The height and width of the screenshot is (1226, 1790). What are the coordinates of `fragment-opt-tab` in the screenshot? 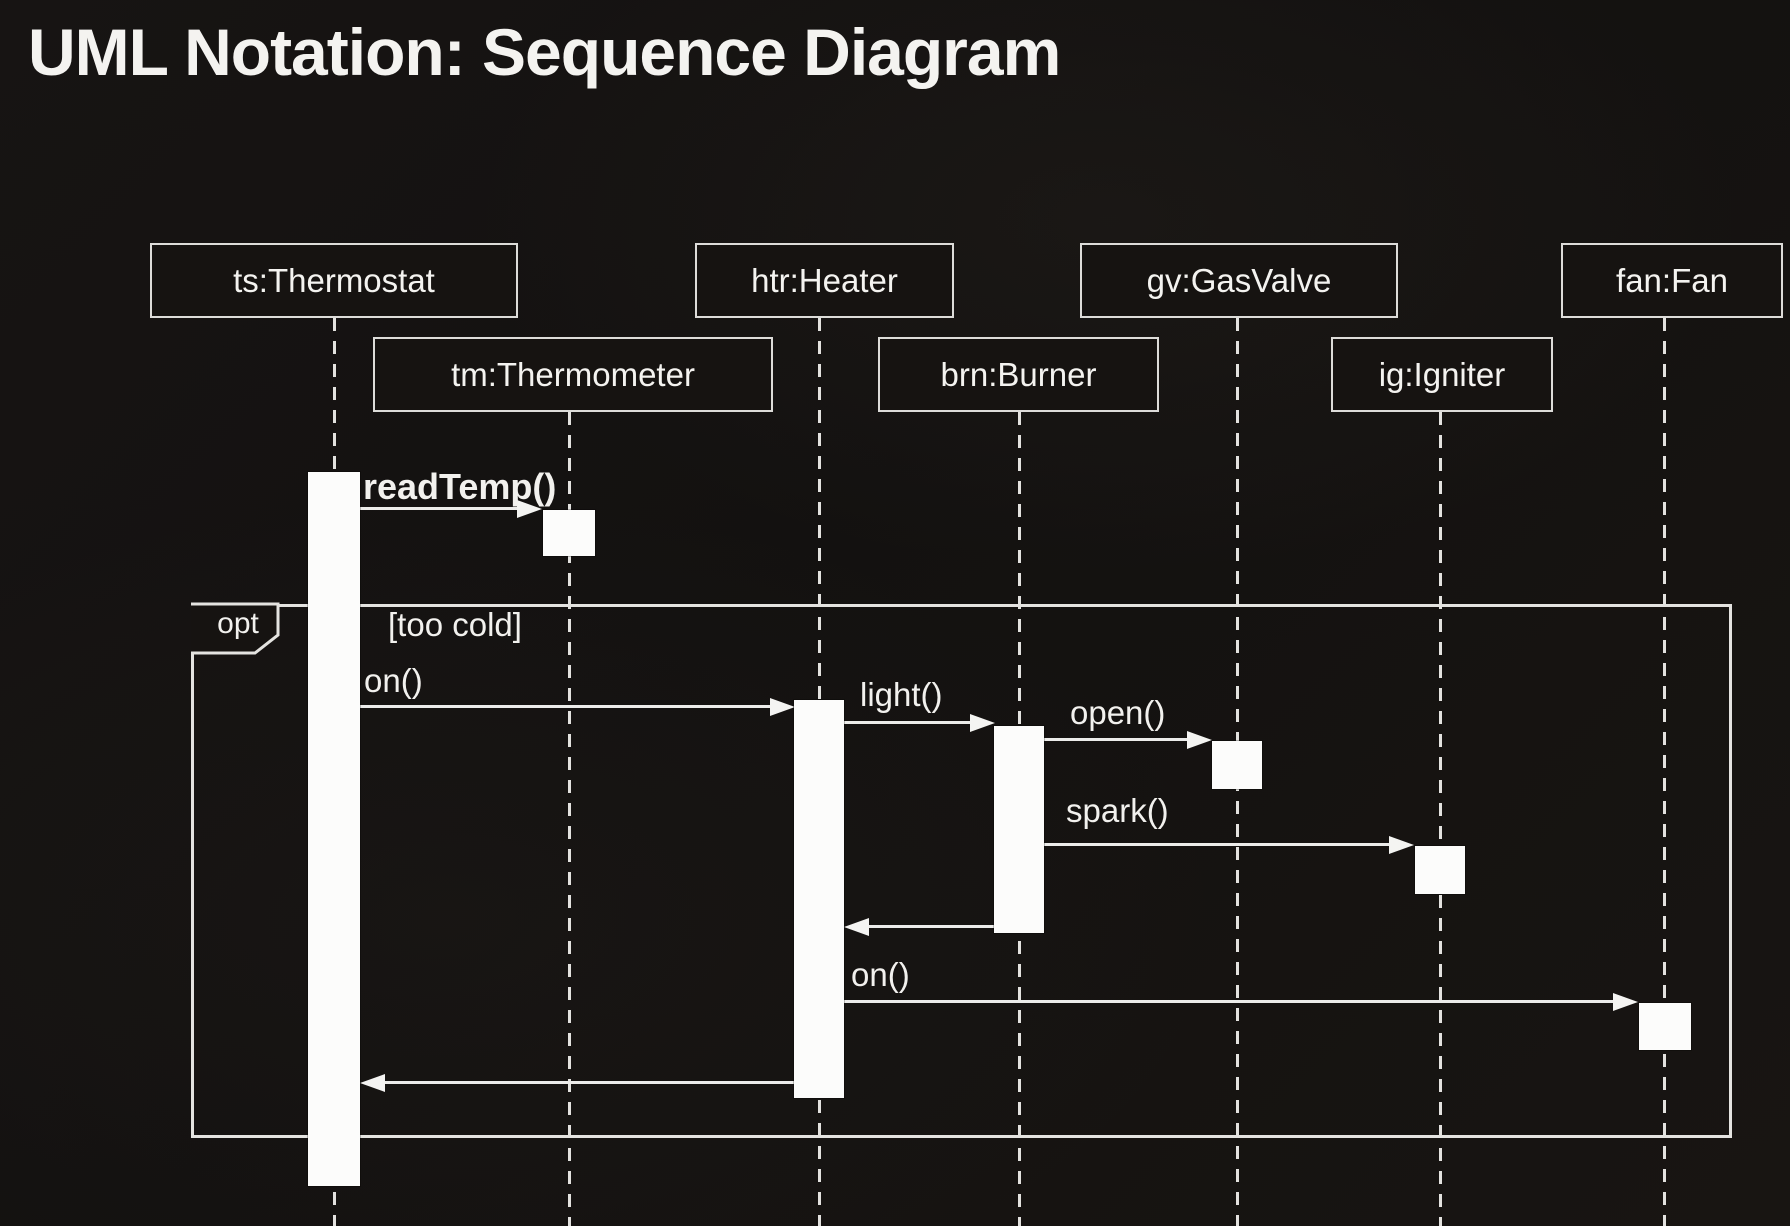 It's located at (235, 628).